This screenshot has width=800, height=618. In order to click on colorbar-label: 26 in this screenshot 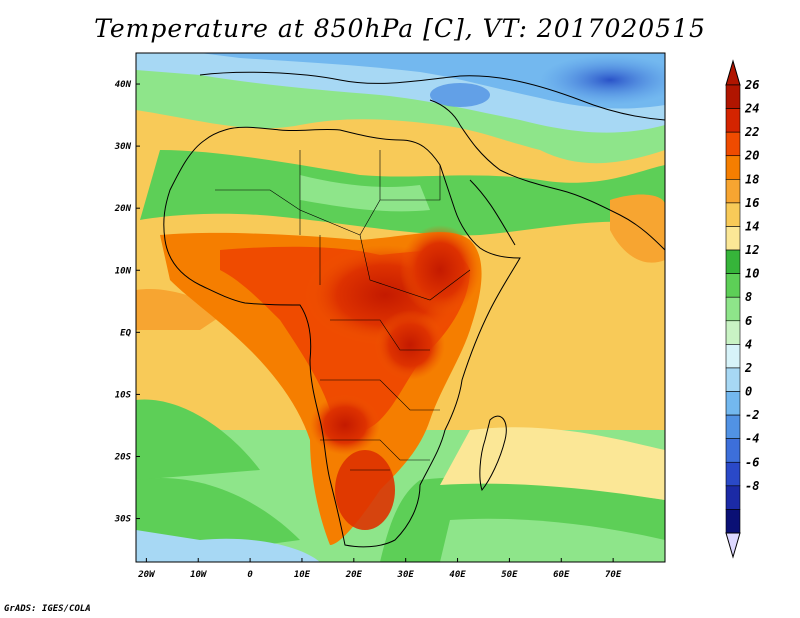, I will do `click(751, 85)`.